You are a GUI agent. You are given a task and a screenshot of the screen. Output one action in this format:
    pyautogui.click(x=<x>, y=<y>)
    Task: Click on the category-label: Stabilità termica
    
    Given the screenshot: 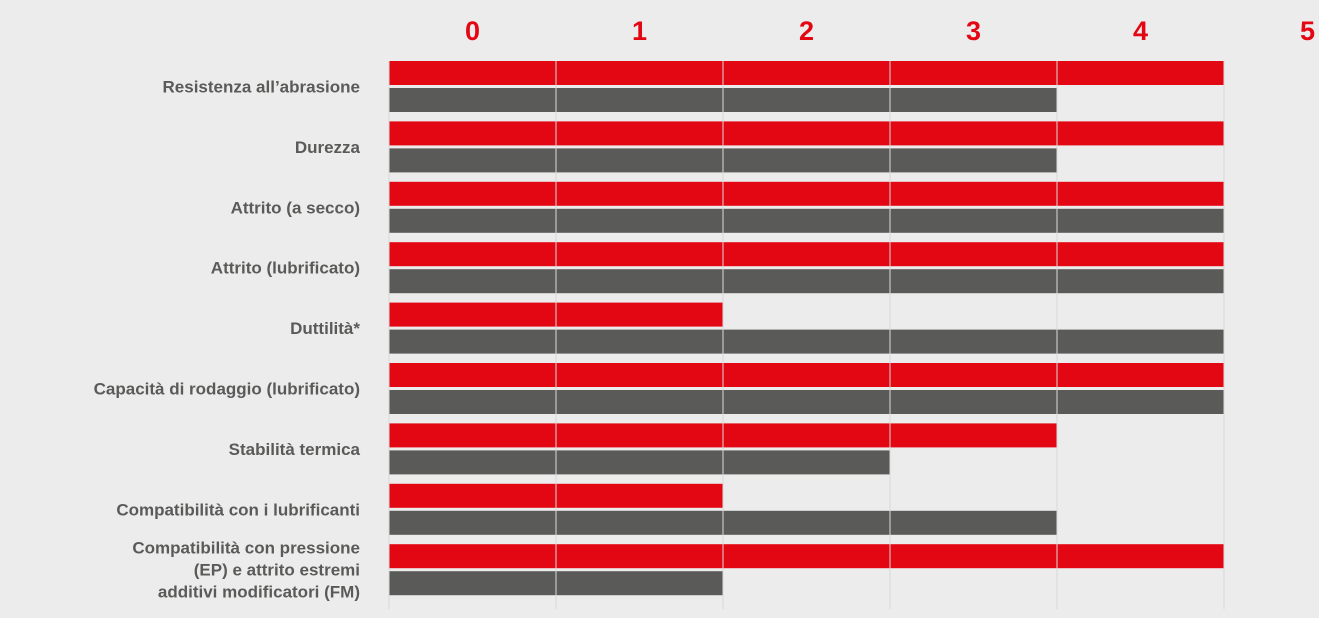 What is the action you would take?
    pyautogui.click(x=295, y=449)
    